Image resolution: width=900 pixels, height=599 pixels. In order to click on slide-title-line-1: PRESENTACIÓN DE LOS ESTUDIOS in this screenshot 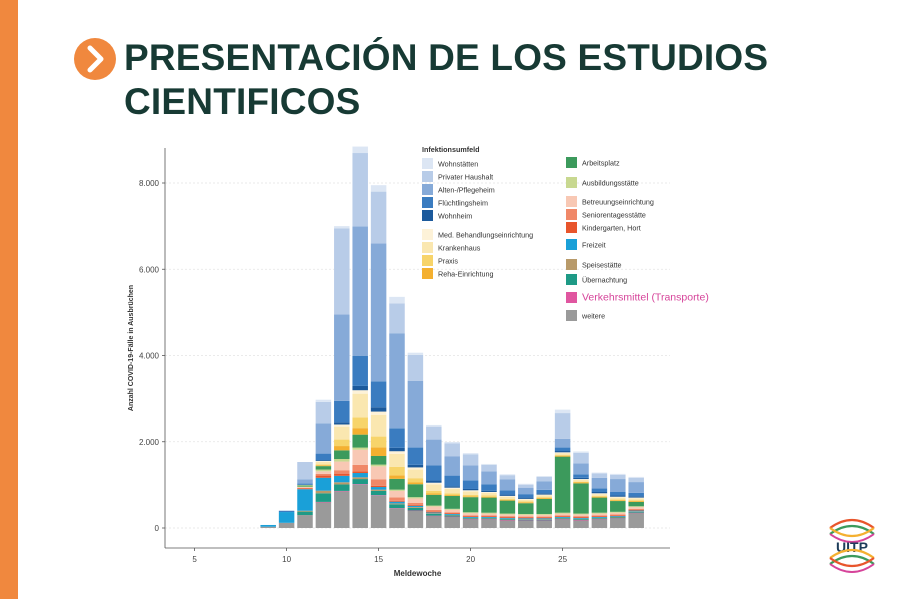, I will do `click(446, 57)`.